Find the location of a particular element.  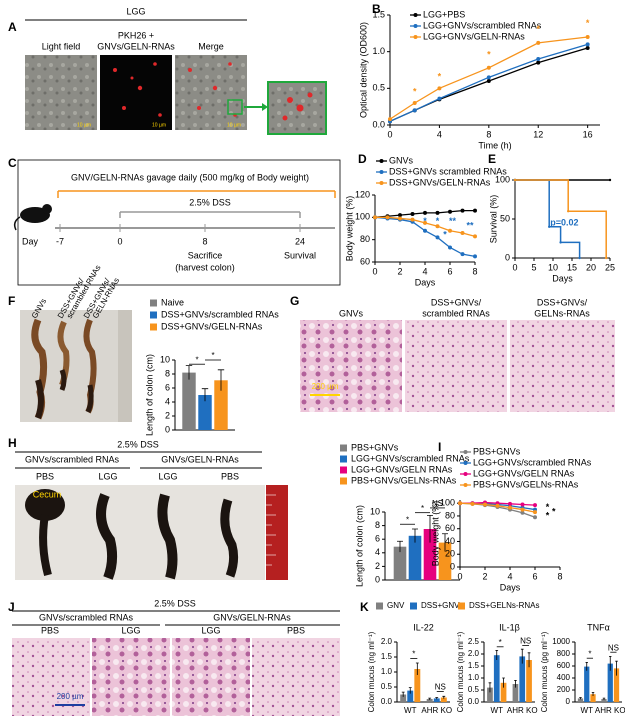

column-label: PBS is located at coordinates (296, 630).